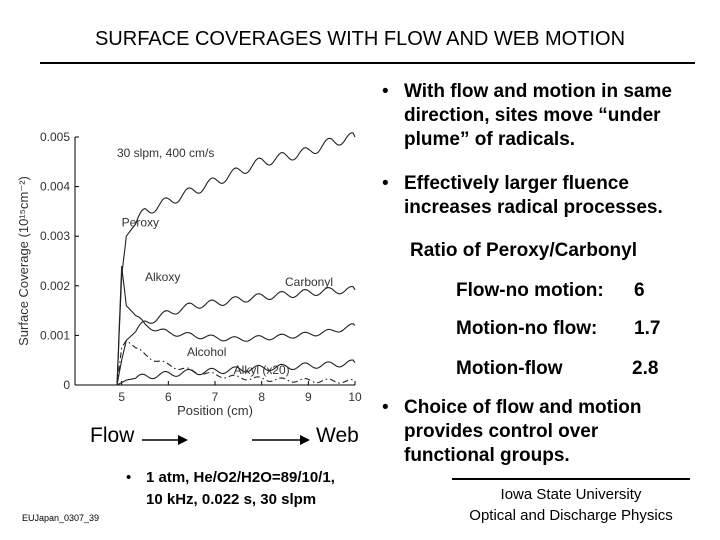  What do you see at coordinates (162, 277) in the screenshot?
I see `series-label-alkoxy: Alkoxy` at bounding box center [162, 277].